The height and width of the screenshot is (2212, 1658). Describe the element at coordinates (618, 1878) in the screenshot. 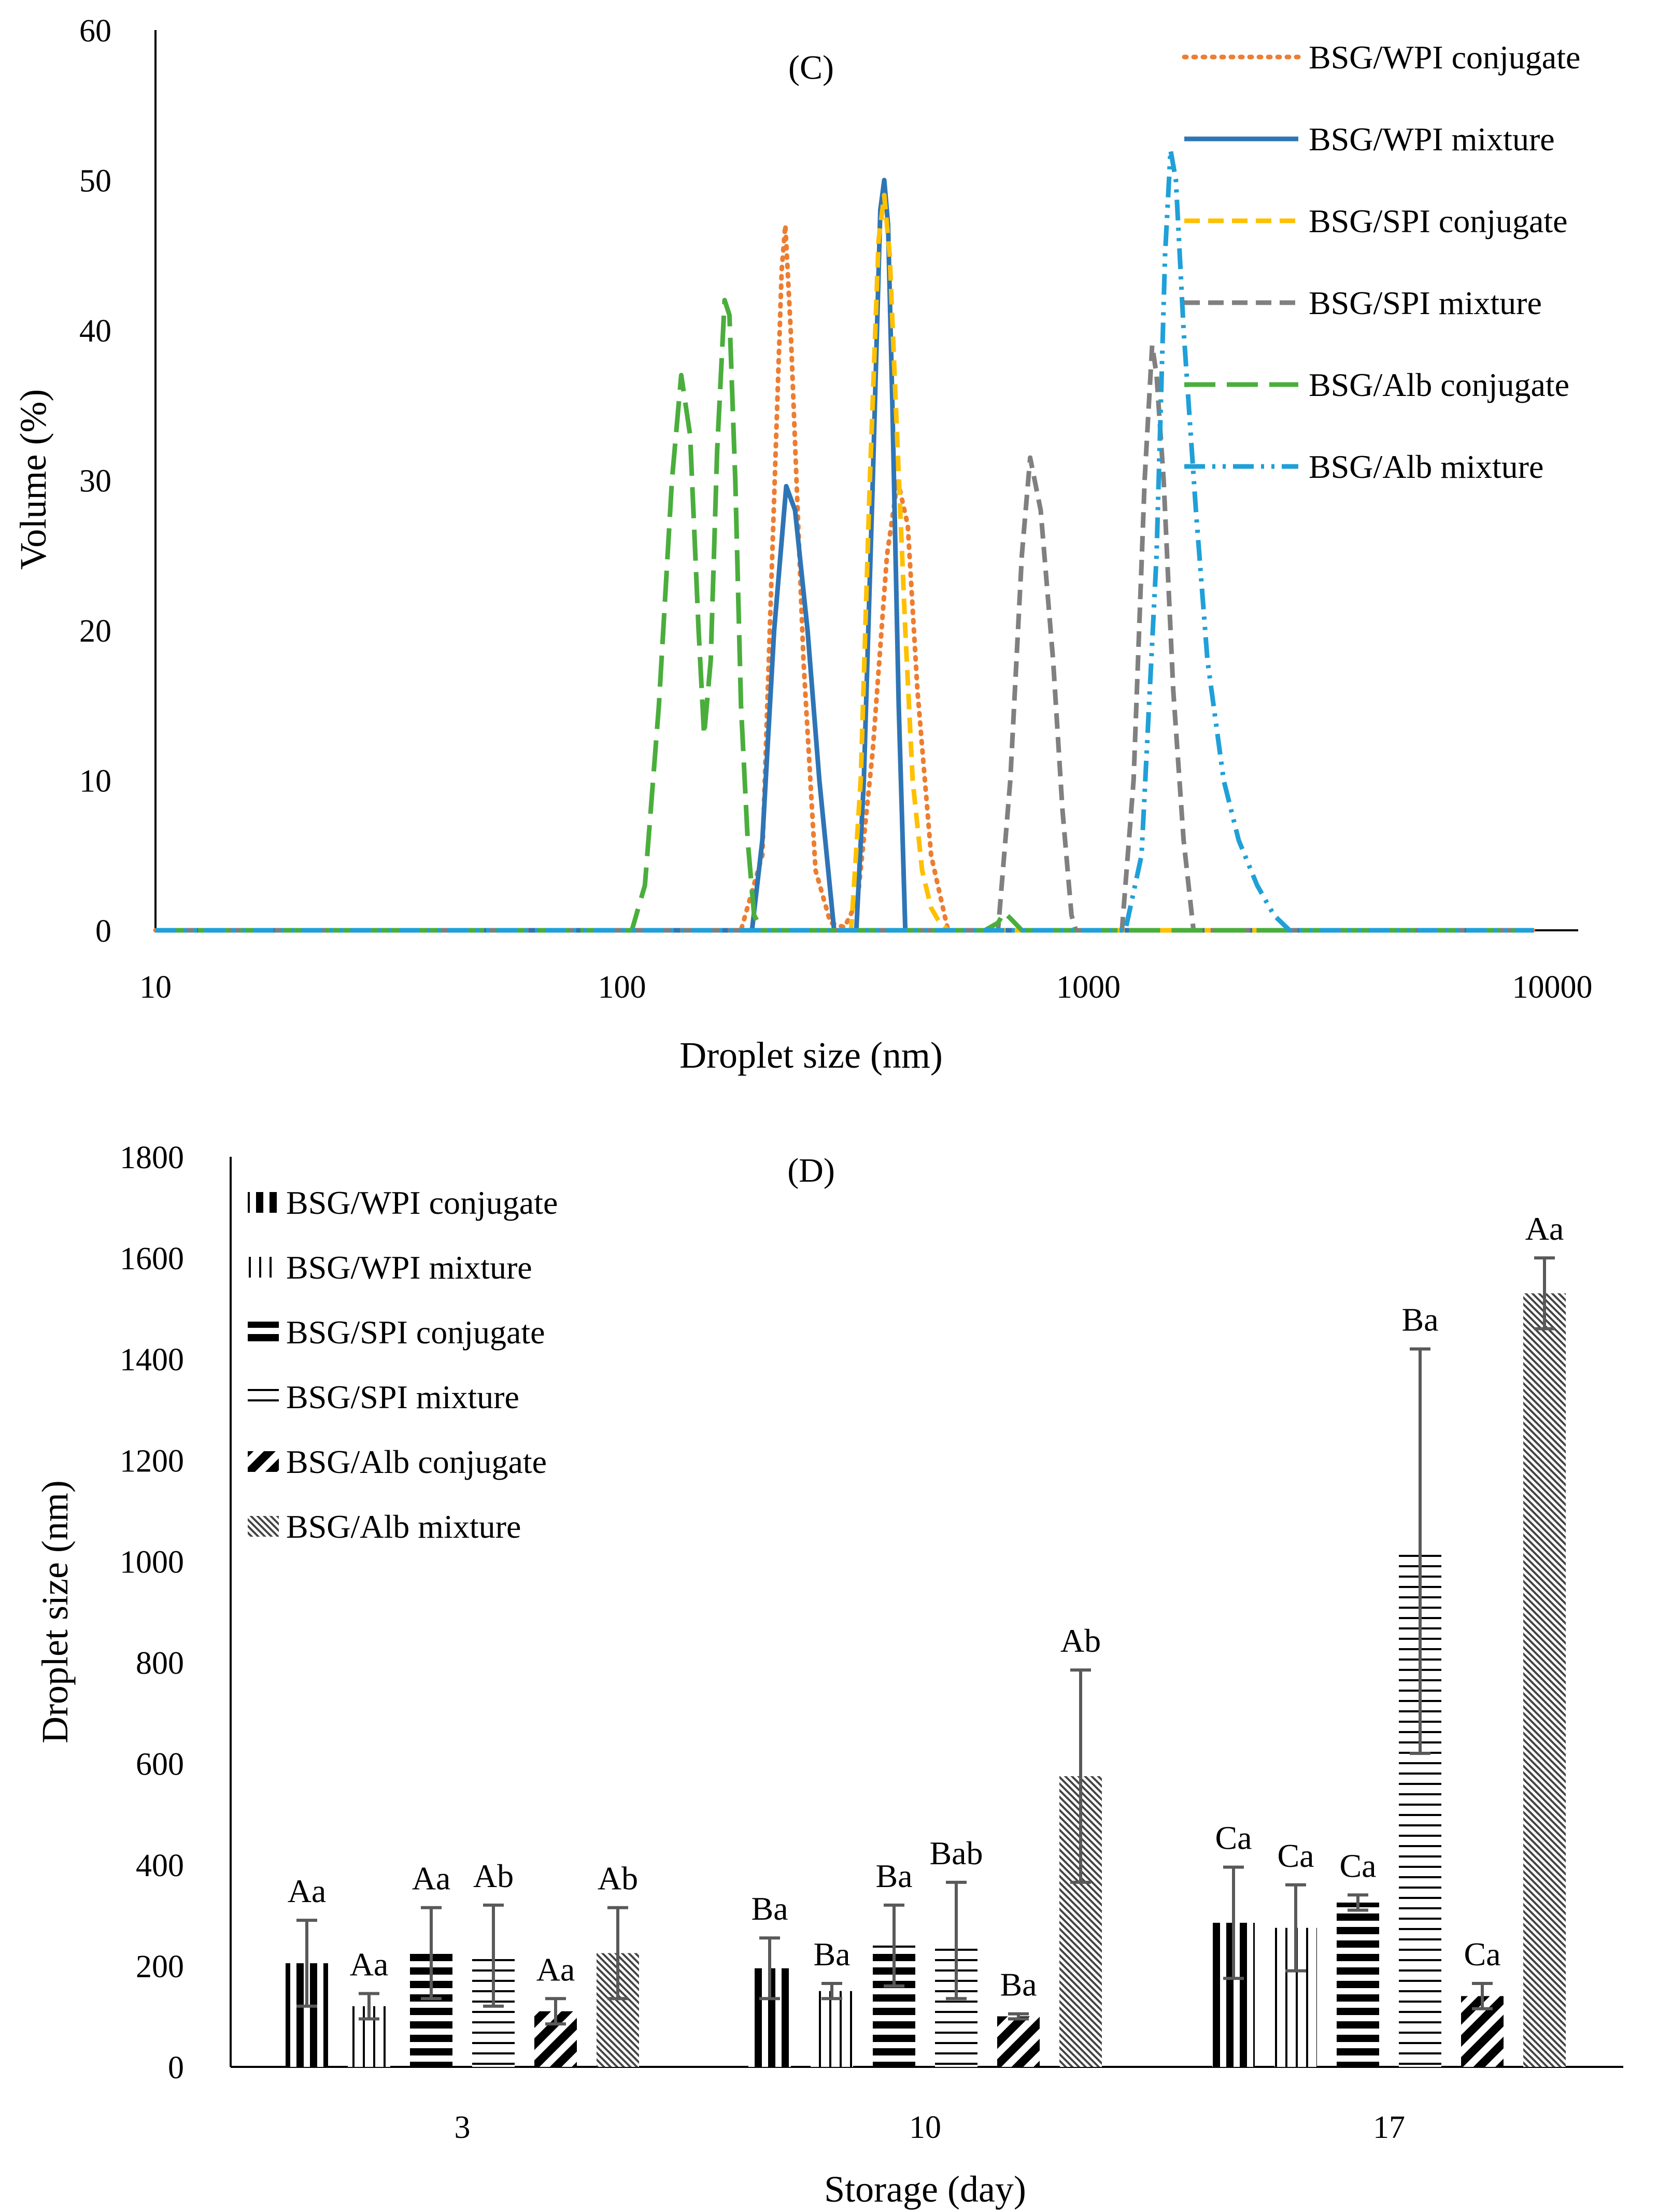

I see `d-sig-label-s5-c0: Ab` at that location.